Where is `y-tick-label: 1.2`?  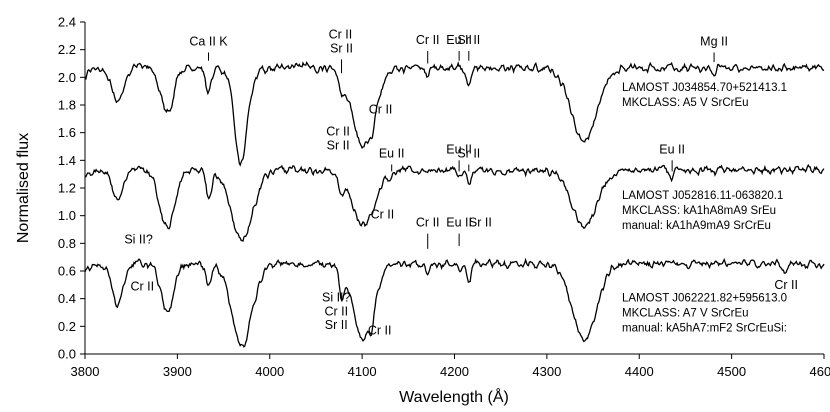
y-tick-label: 1.2 is located at coordinates (67, 188).